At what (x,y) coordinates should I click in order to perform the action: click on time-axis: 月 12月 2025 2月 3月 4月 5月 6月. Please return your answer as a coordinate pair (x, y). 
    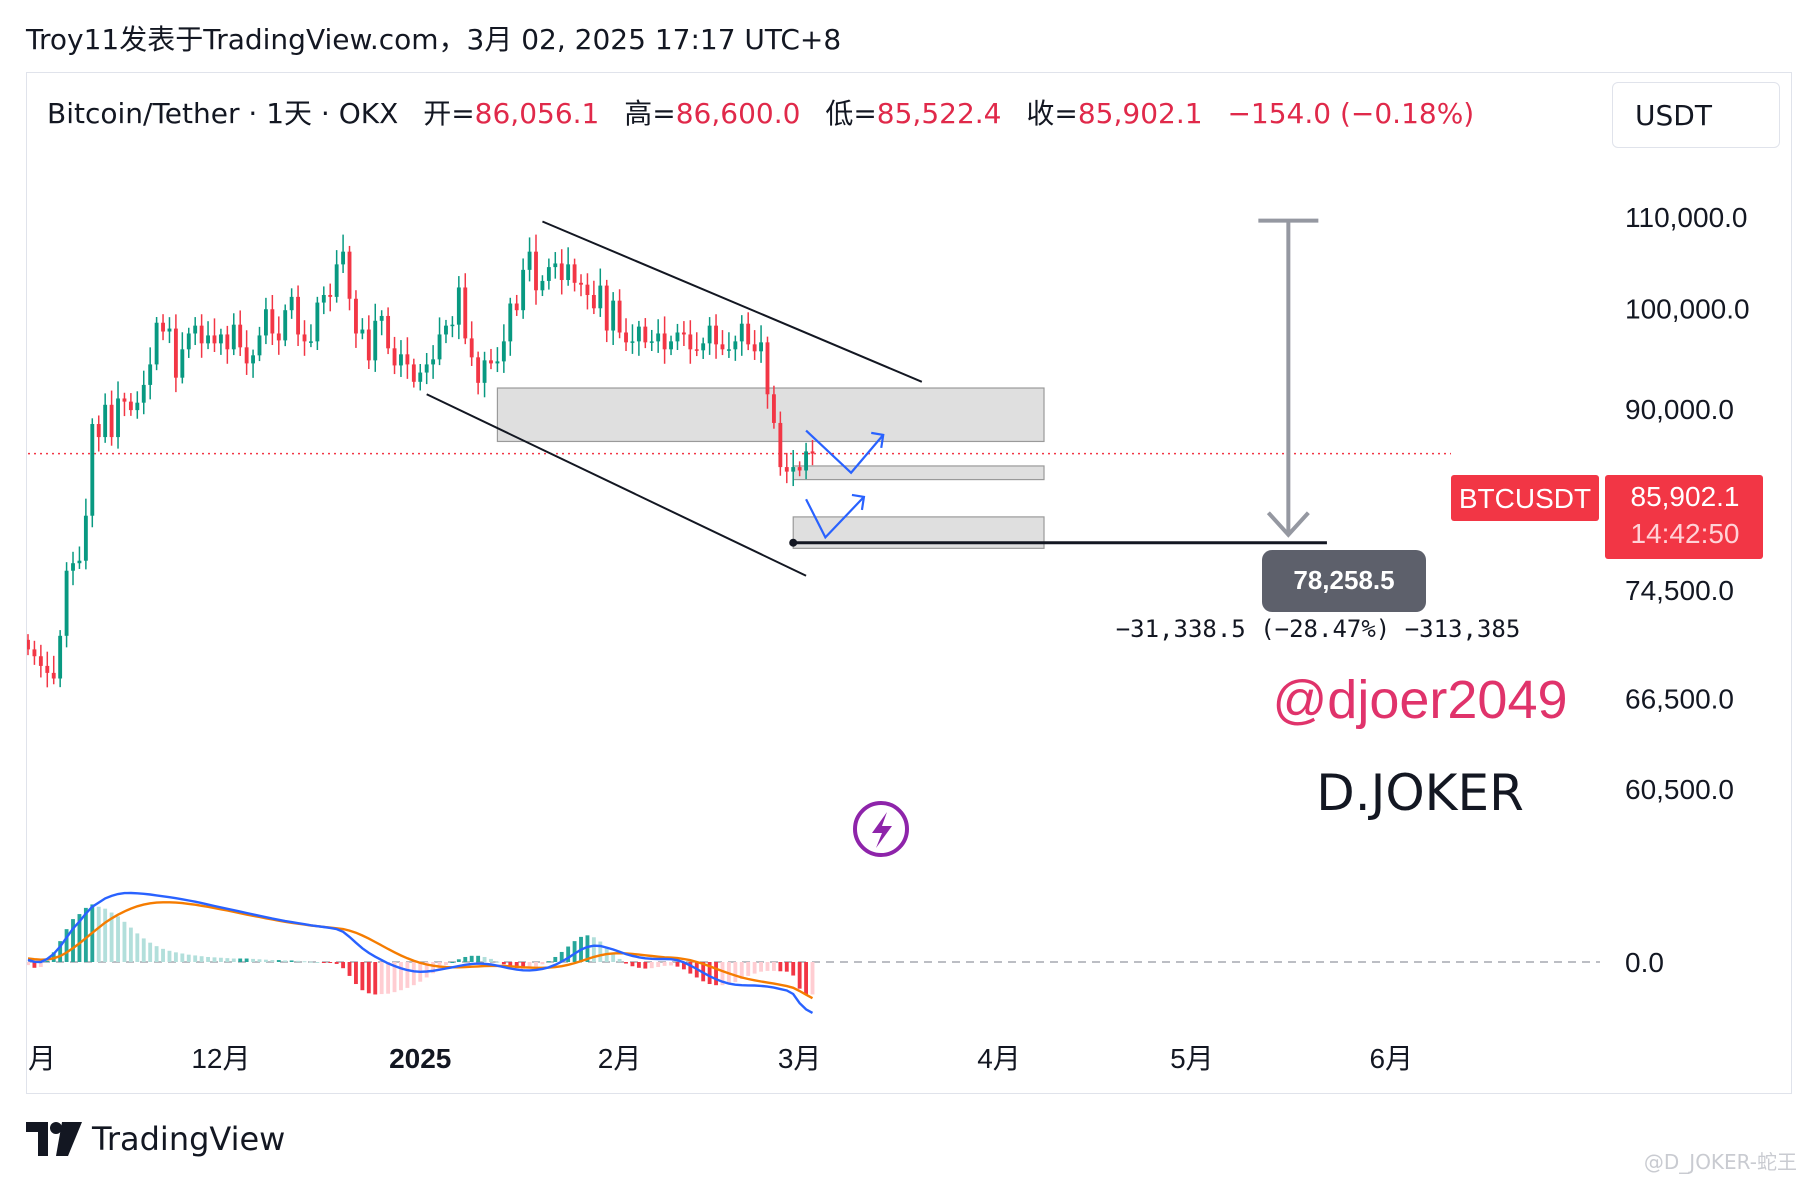
    Looking at the image, I should click on (720, 1058).